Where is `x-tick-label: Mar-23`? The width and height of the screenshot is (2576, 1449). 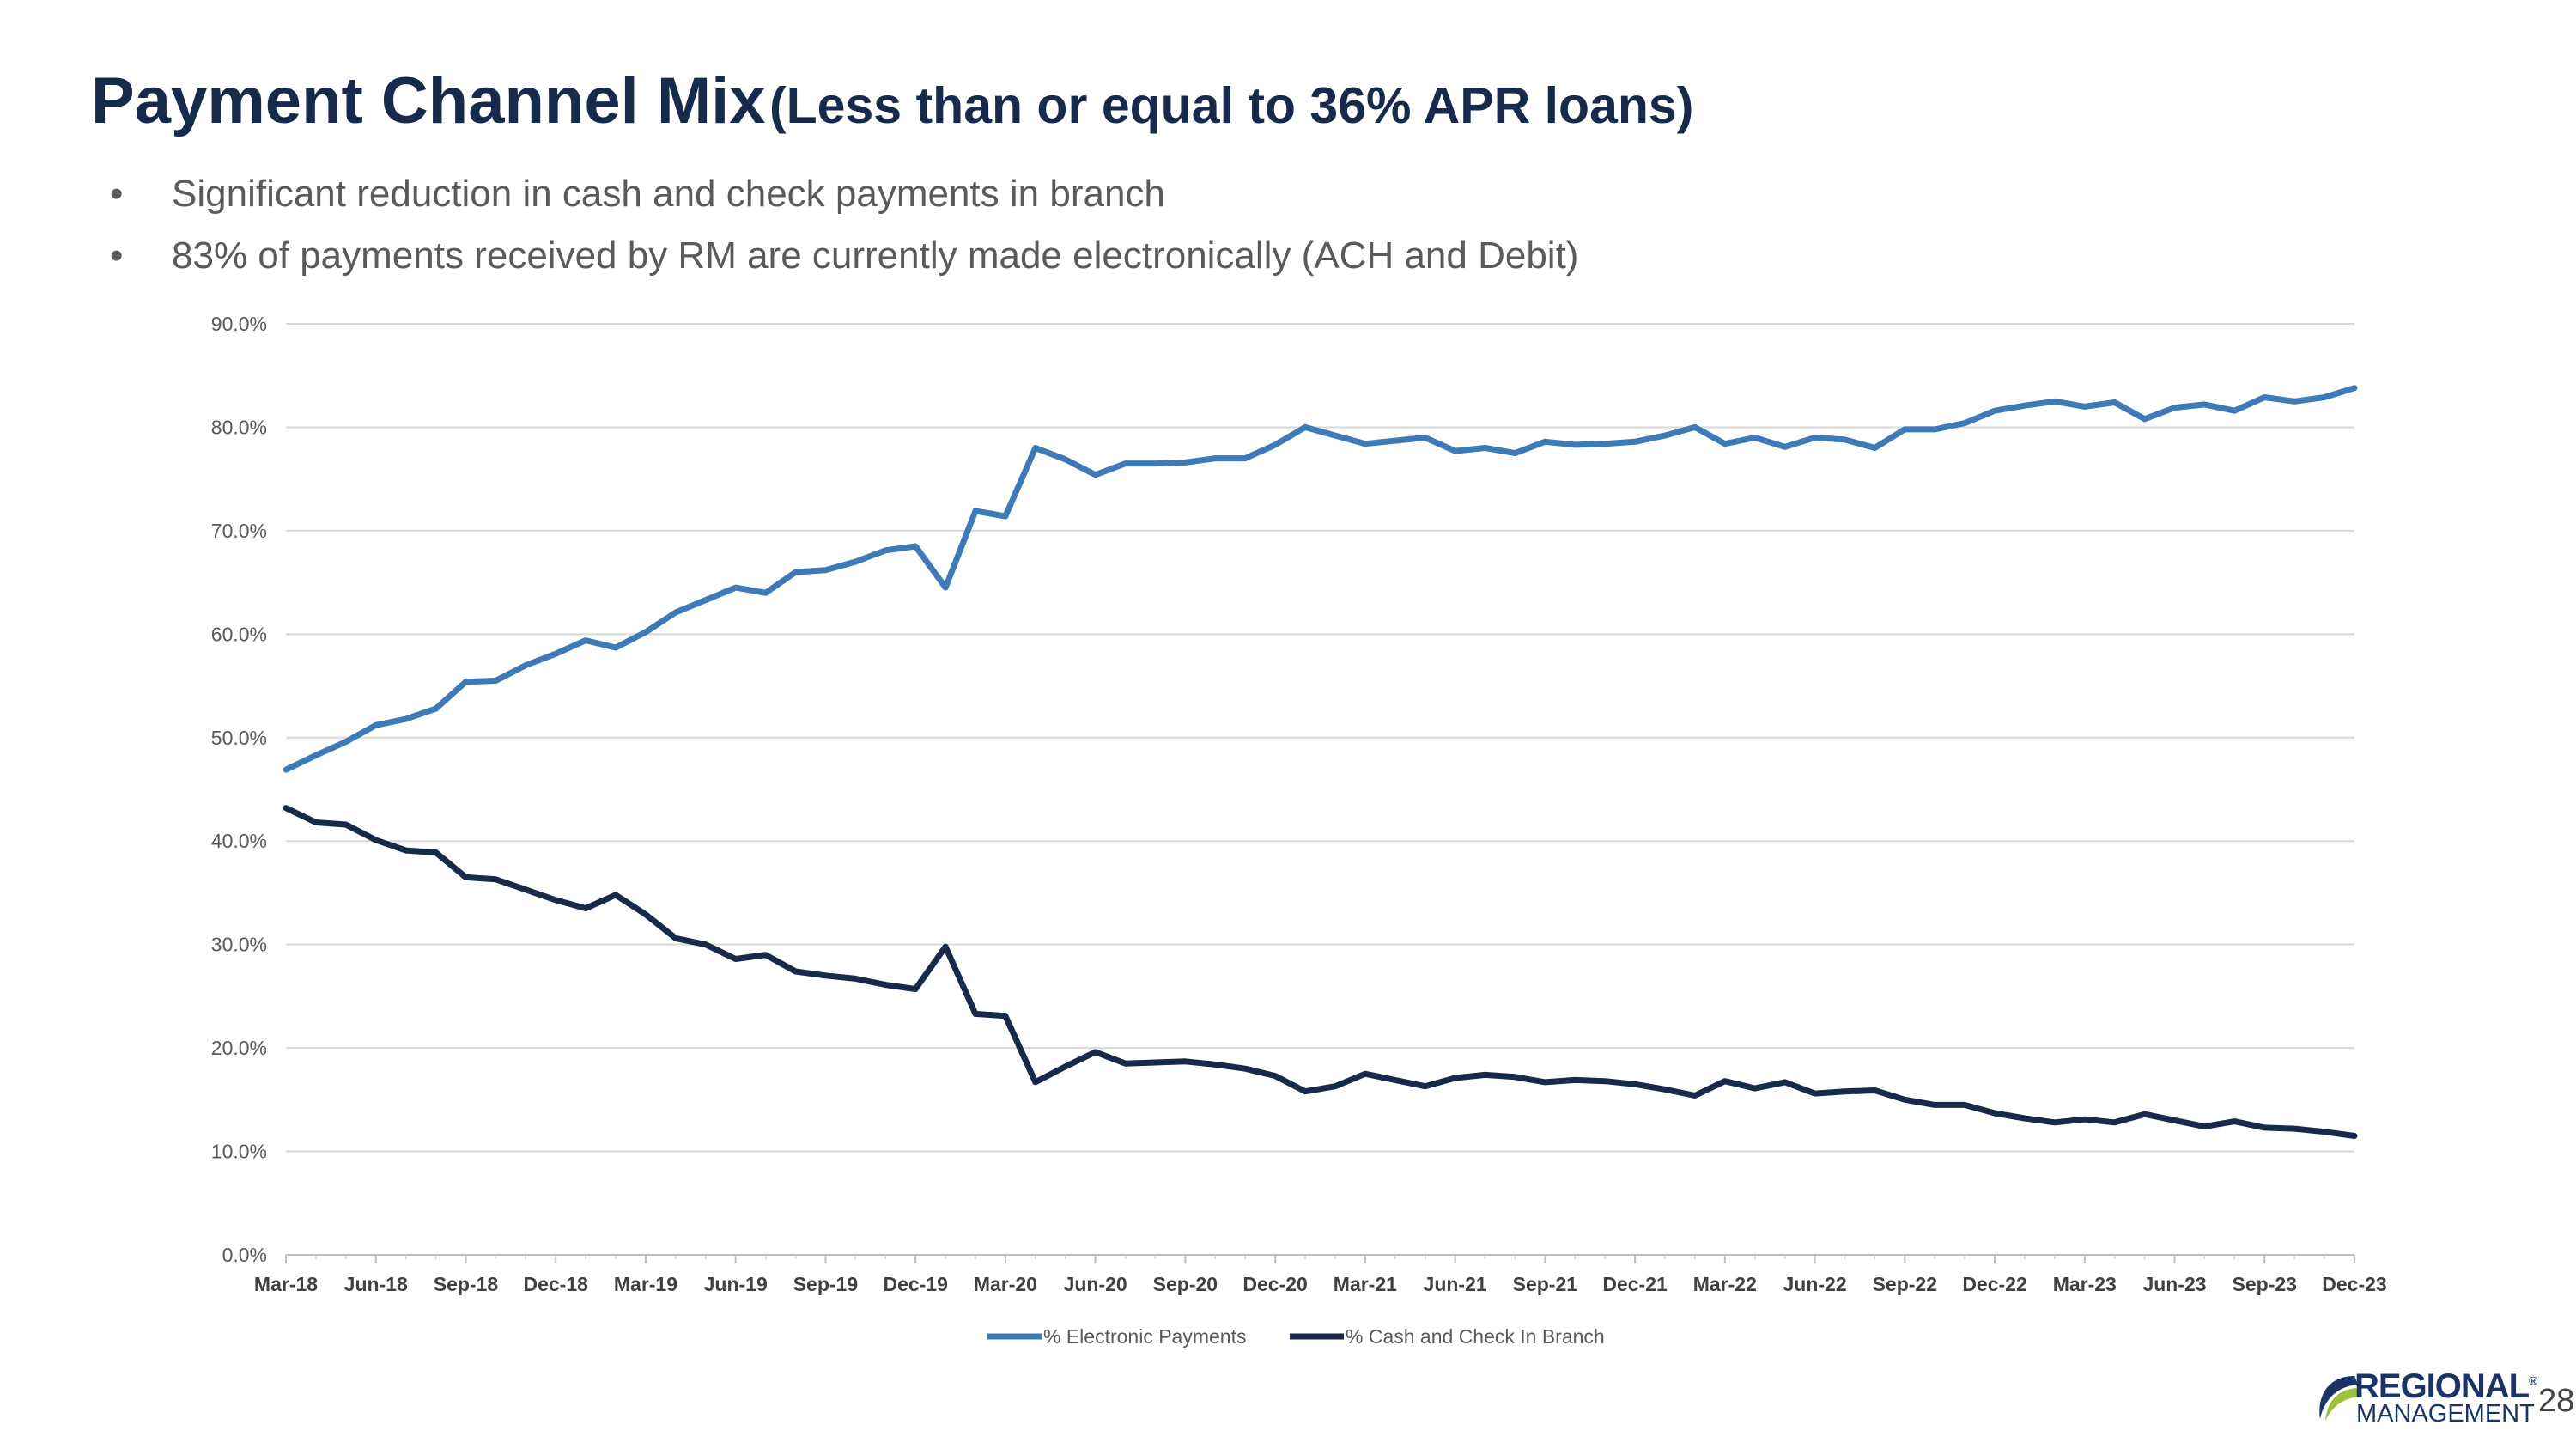
x-tick-label: Mar-23 is located at coordinates (2085, 1284).